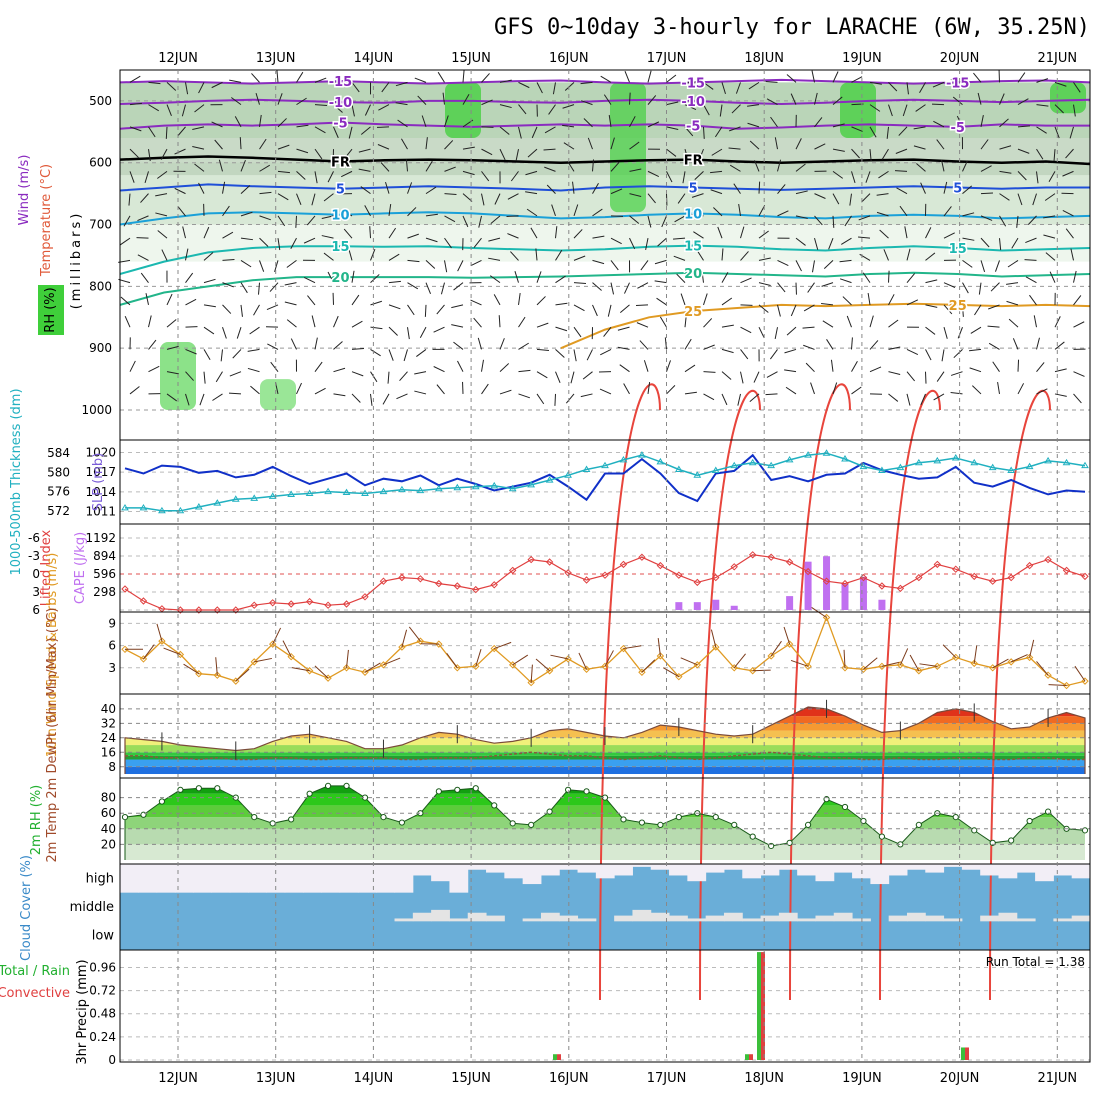  Describe the element at coordinates (35, 993) in the screenshot. I see `legend-convective: Convective` at that location.